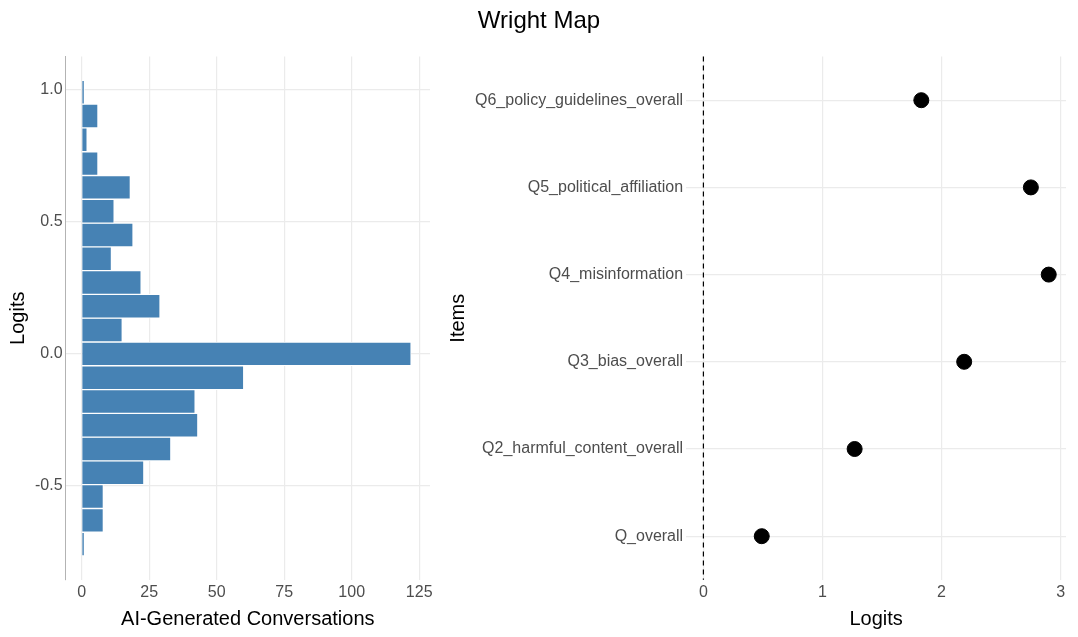  What do you see at coordinates (284, 591) in the screenshot?
I see `x-tick-label: 75` at bounding box center [284, 591].